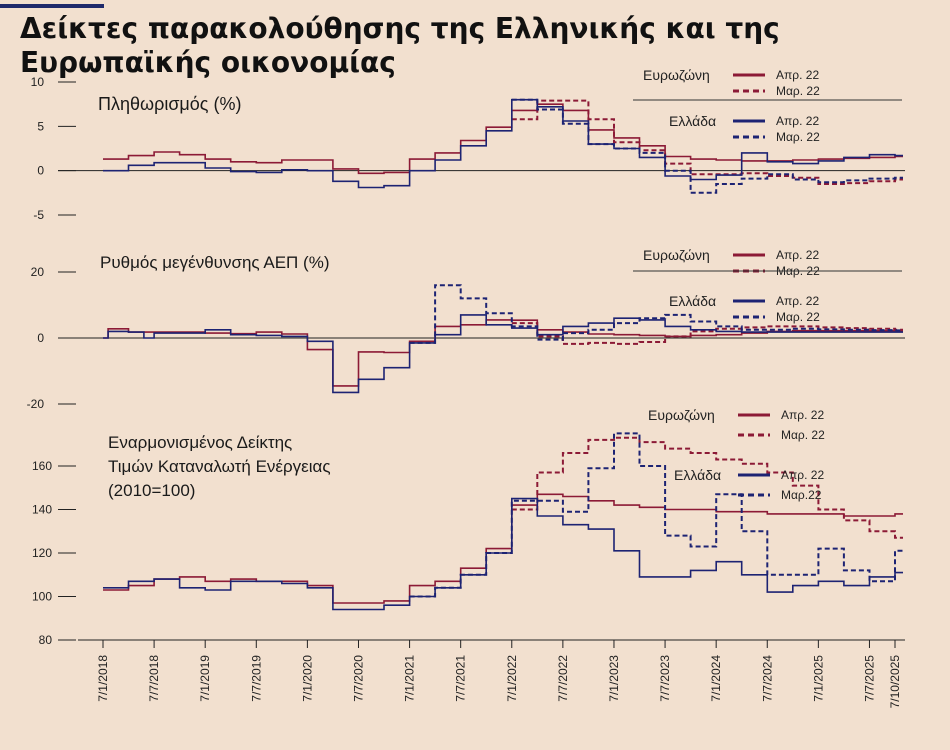 The image size is (950, 750). Describe the element at coordinates (563, 678) in the screenshot. I see `x-tick-label: 7/7/2022` at that location.